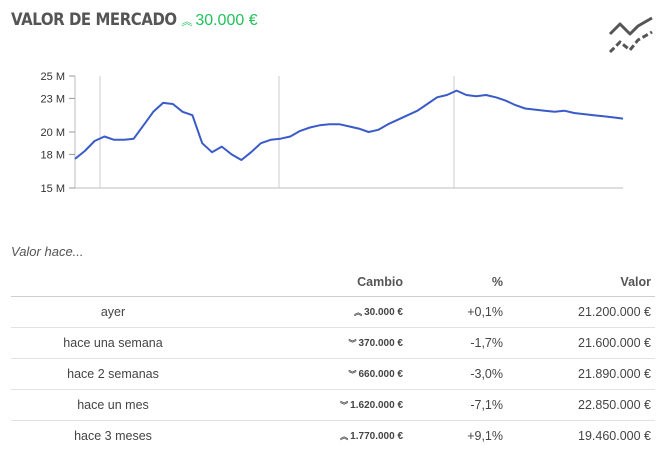  I want to click on y-tick-label: 20 M, so click(53, 133).